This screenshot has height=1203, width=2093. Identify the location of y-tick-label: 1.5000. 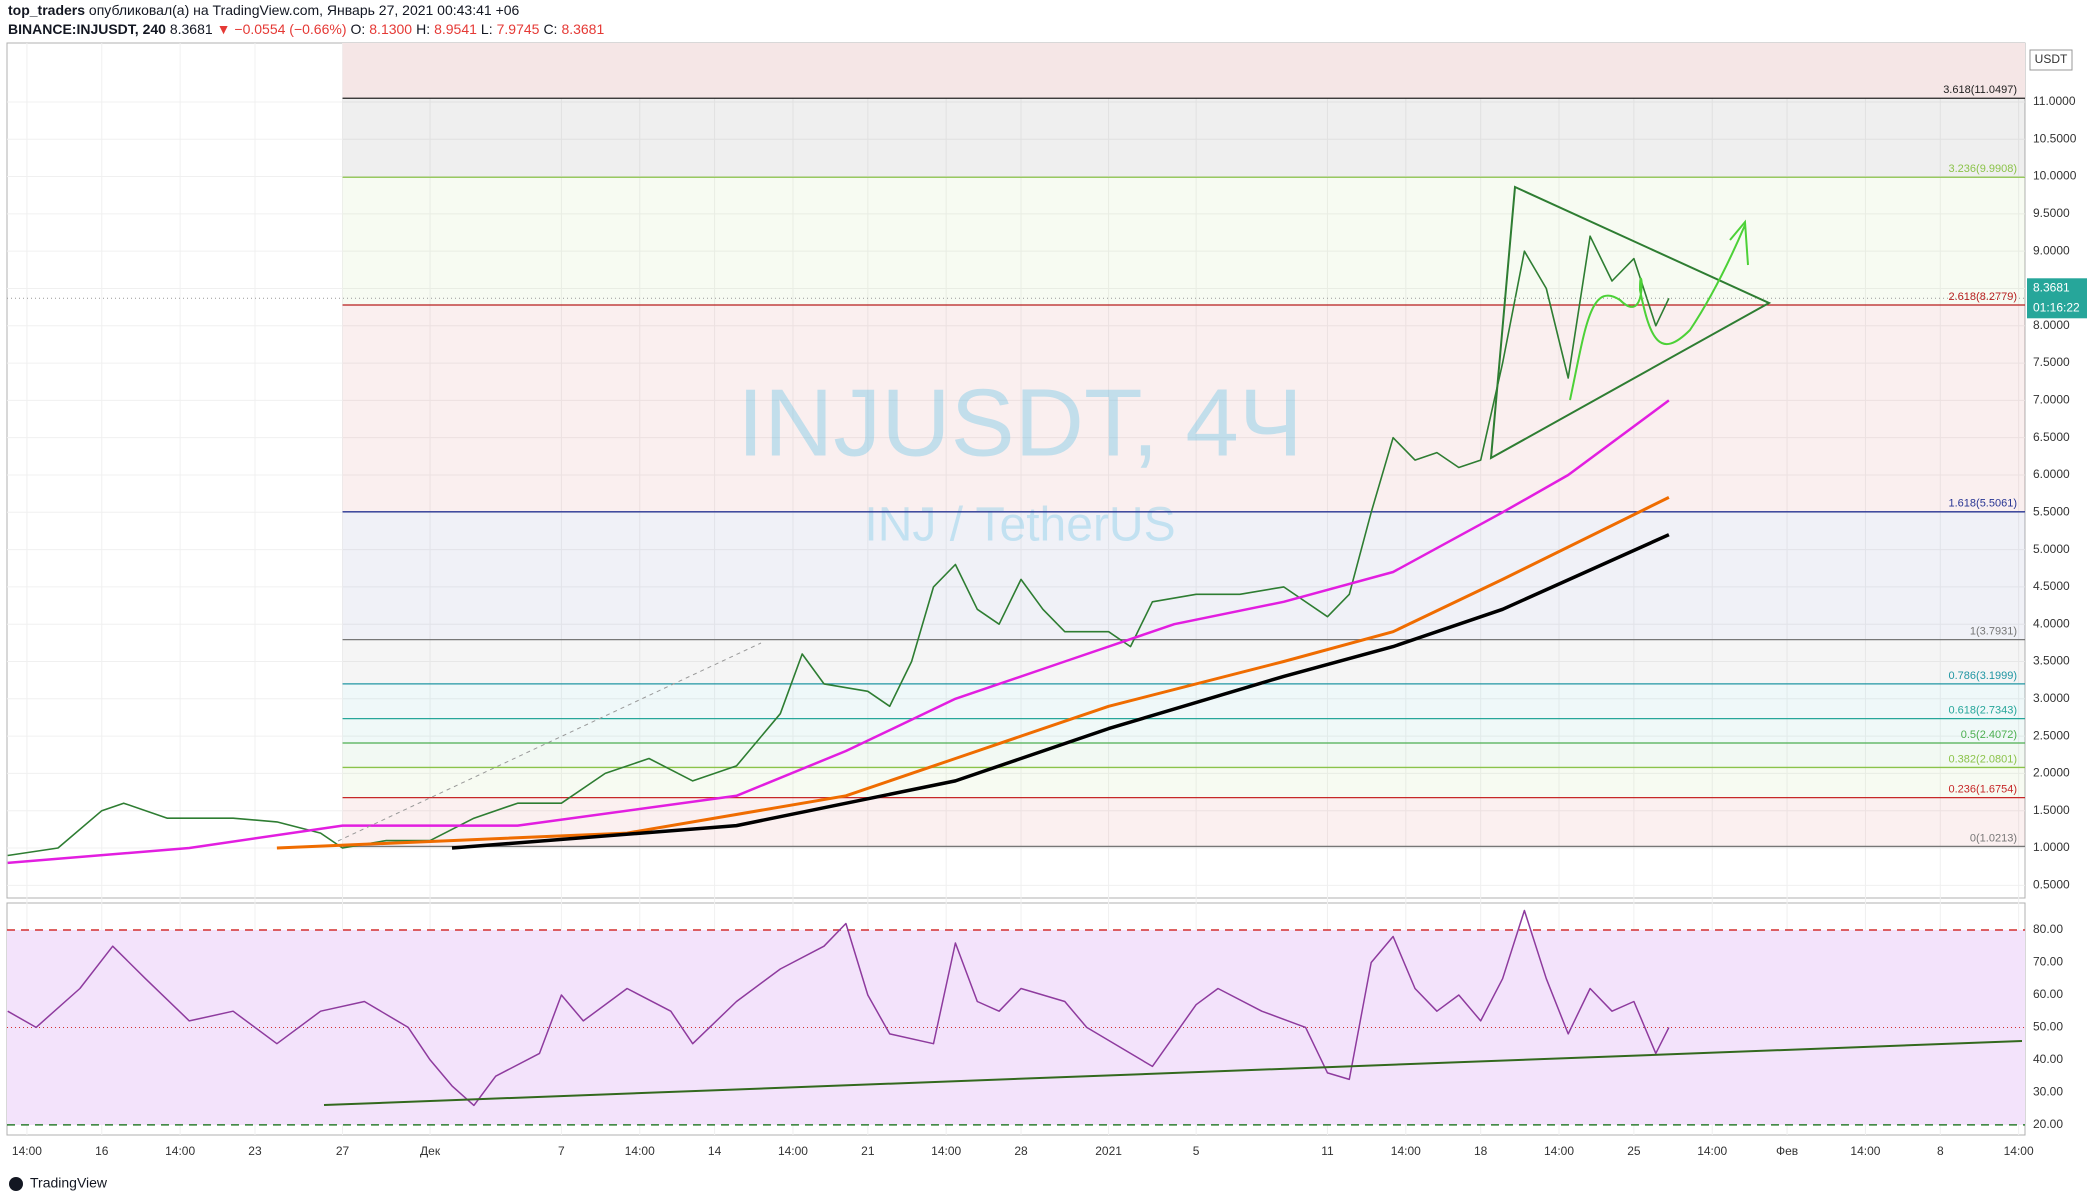
(2051, 810).